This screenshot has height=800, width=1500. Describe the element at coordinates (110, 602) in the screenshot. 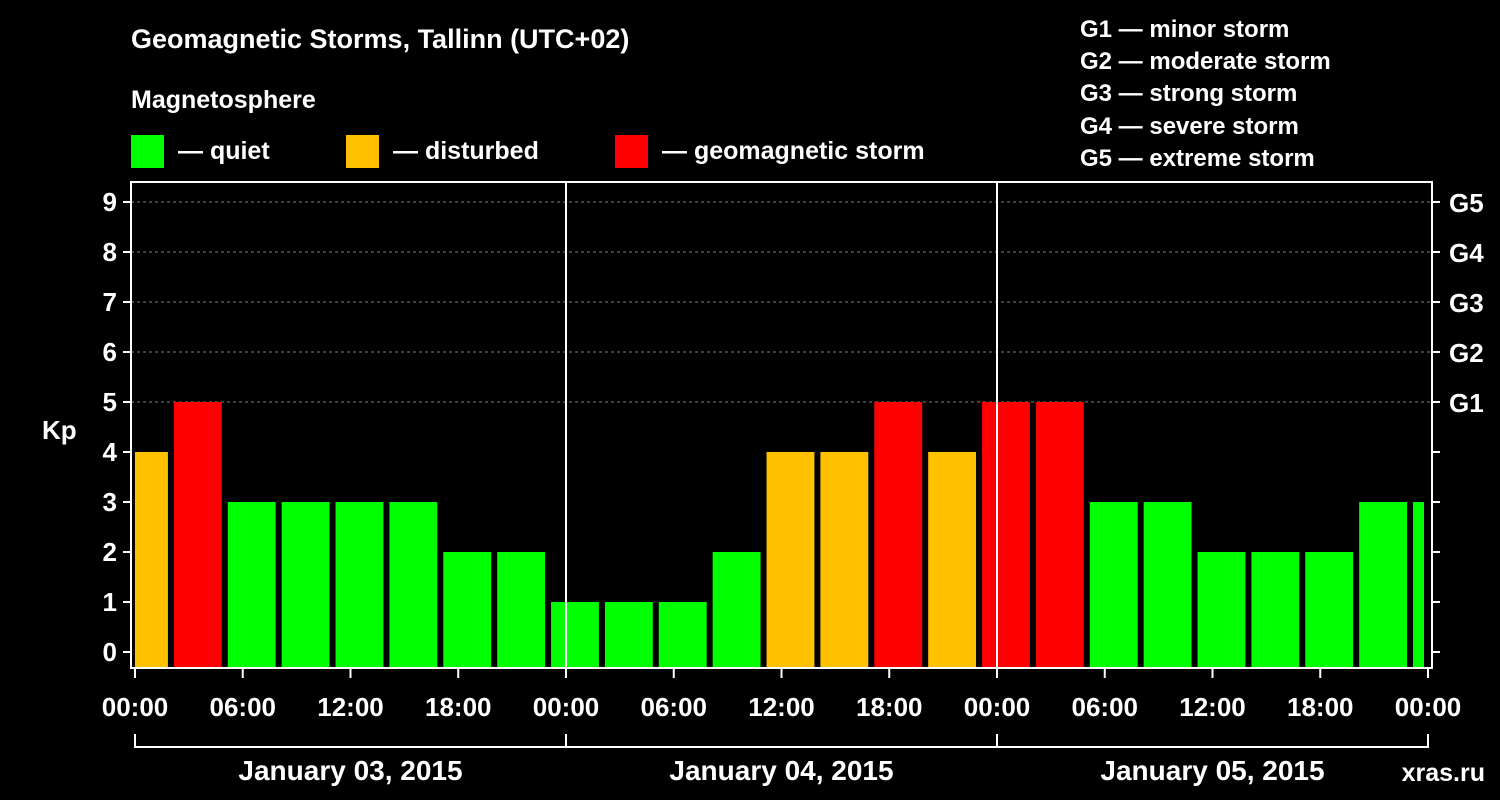

I see `y-tick-label-1: 1` at that location.